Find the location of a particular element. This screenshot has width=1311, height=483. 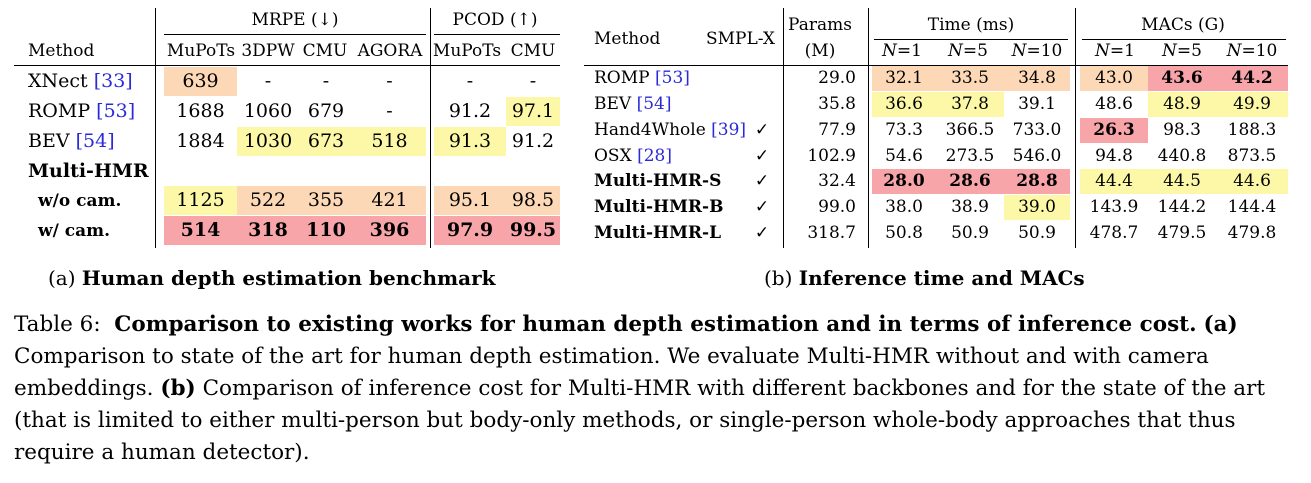

col-header: CMU is located at coordinates (533, 51).